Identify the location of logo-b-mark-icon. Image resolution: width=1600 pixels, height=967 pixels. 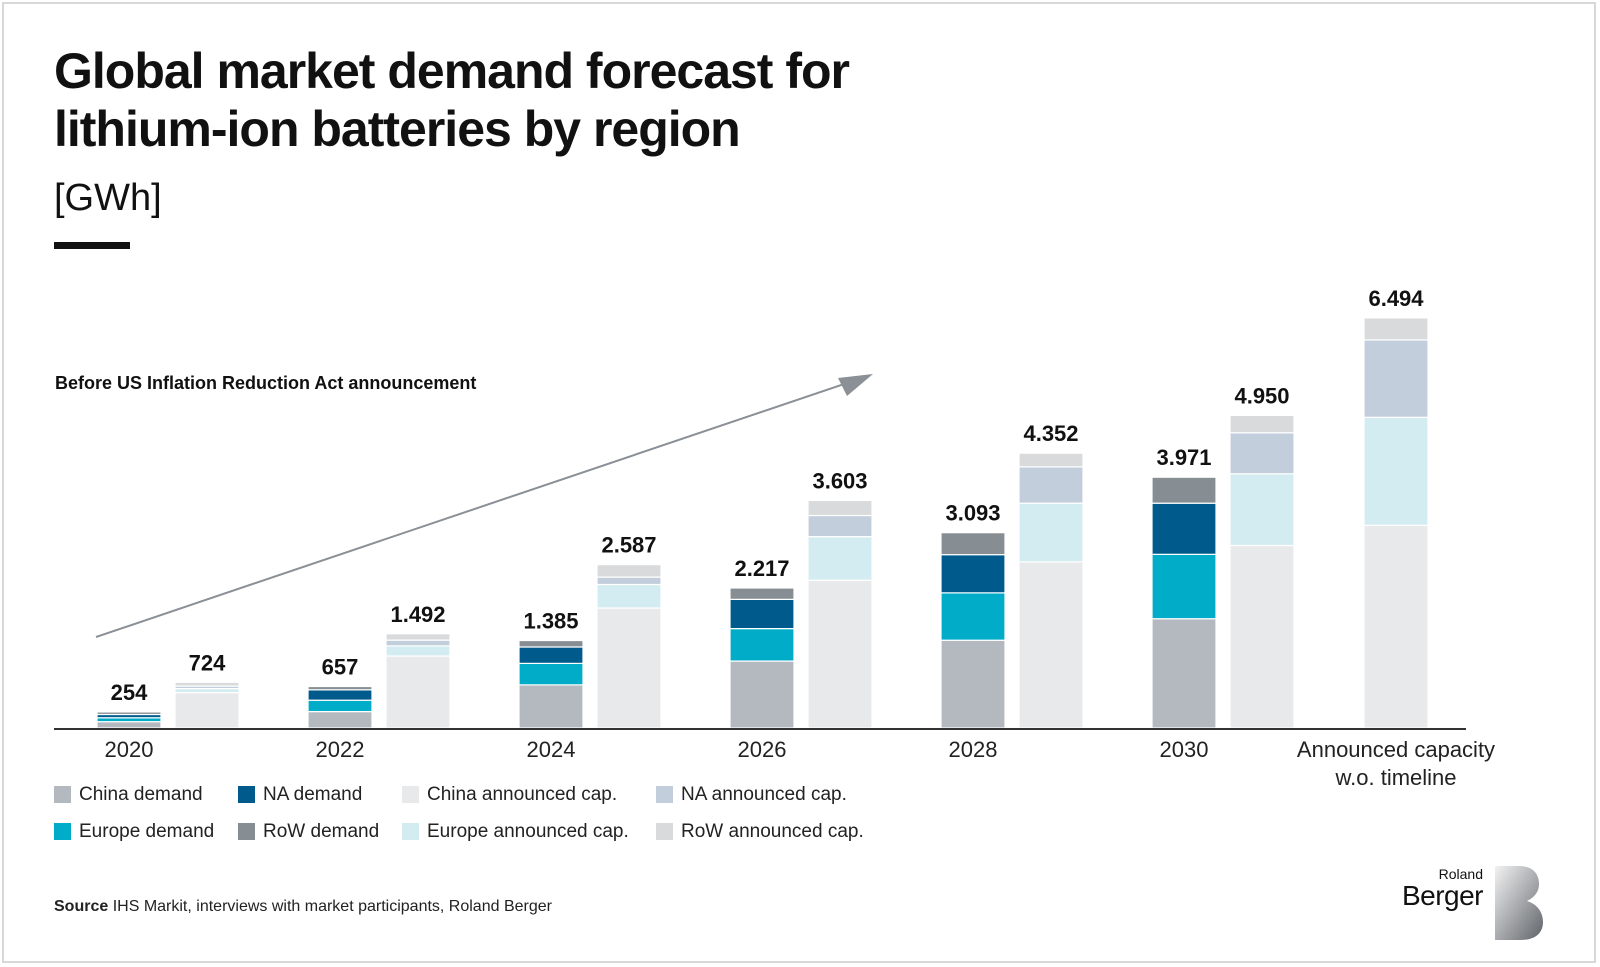
(1519, 903).